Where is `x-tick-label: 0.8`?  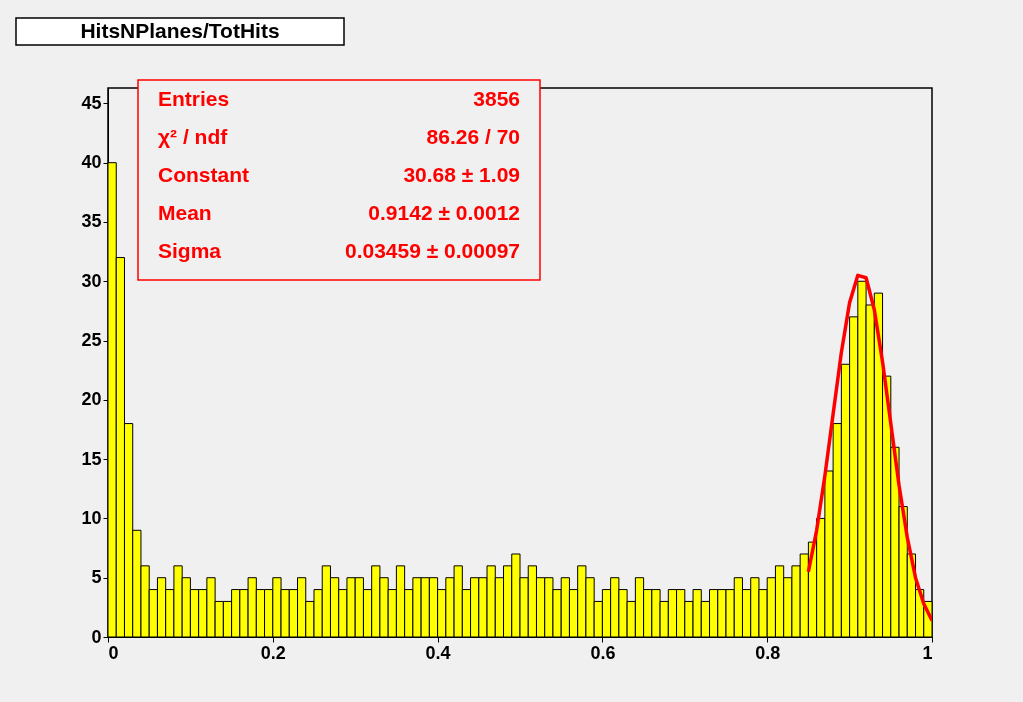 x-tick-label: 0.8 is located at coordinates (768, 652).